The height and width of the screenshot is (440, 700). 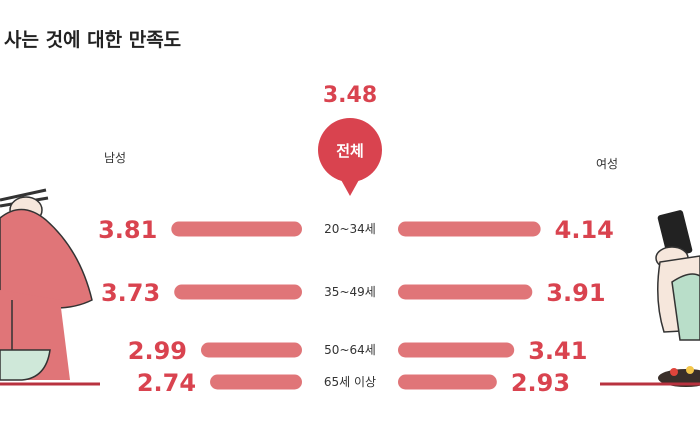 I want to click on total-pin, so click(x=350, y=157).